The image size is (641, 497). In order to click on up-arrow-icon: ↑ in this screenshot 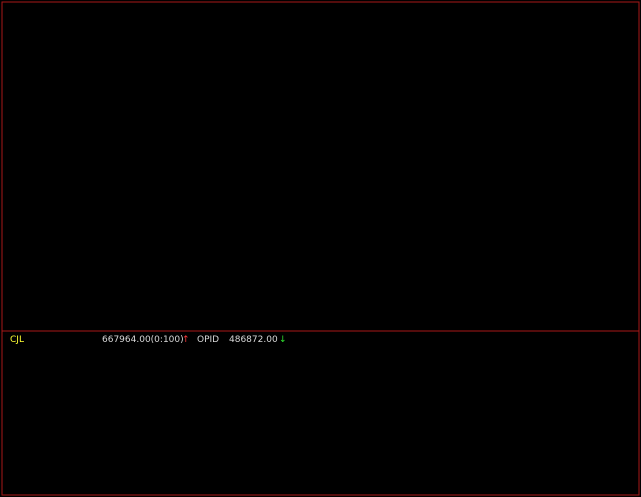, I will do `click(186, 340)`.